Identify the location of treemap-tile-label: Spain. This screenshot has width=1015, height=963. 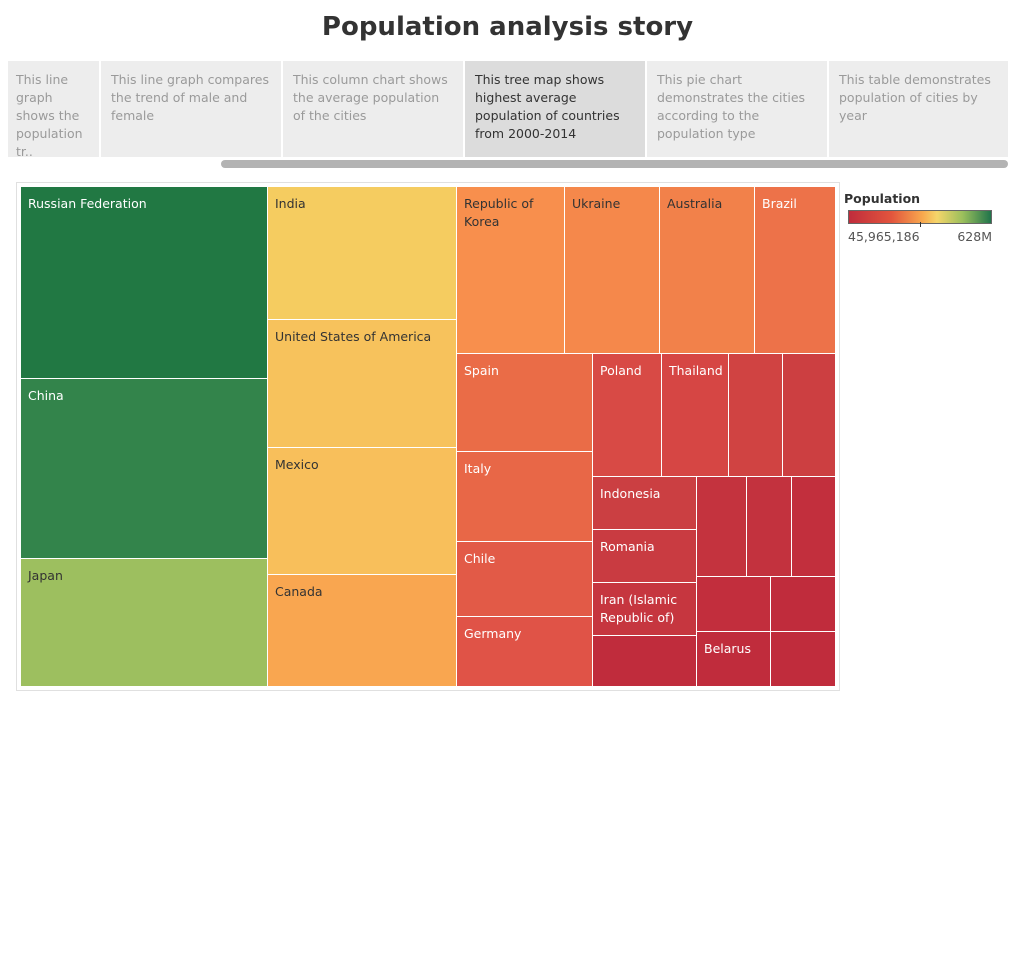
(481, 370).